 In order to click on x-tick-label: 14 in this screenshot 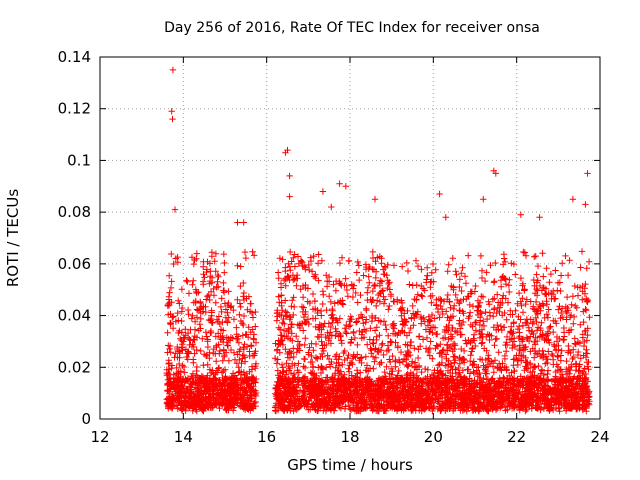, I will do `click(183, 437)`.